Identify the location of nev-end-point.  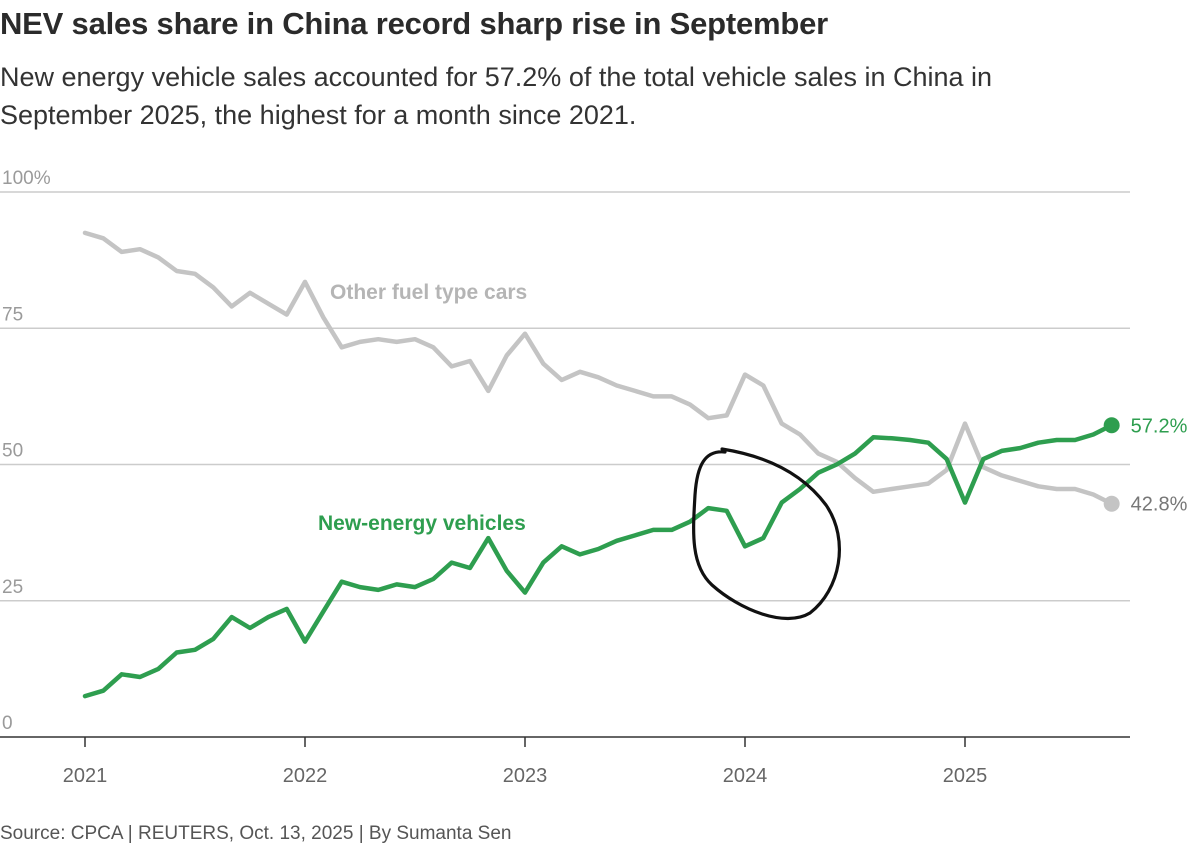
(1111, 425).